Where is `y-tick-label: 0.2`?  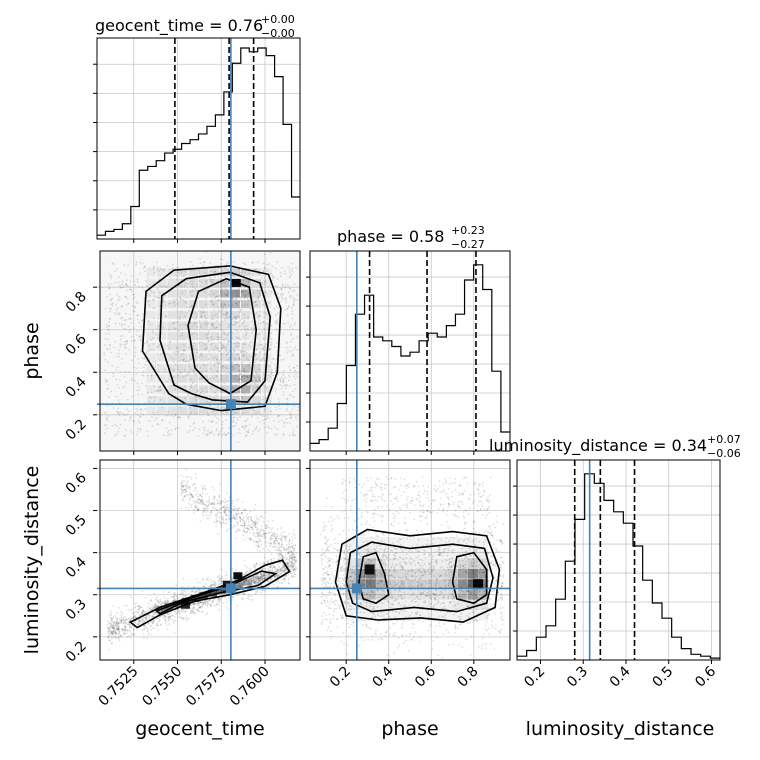
y-tick-label: 0.2 is located at coordinates (76, 429).